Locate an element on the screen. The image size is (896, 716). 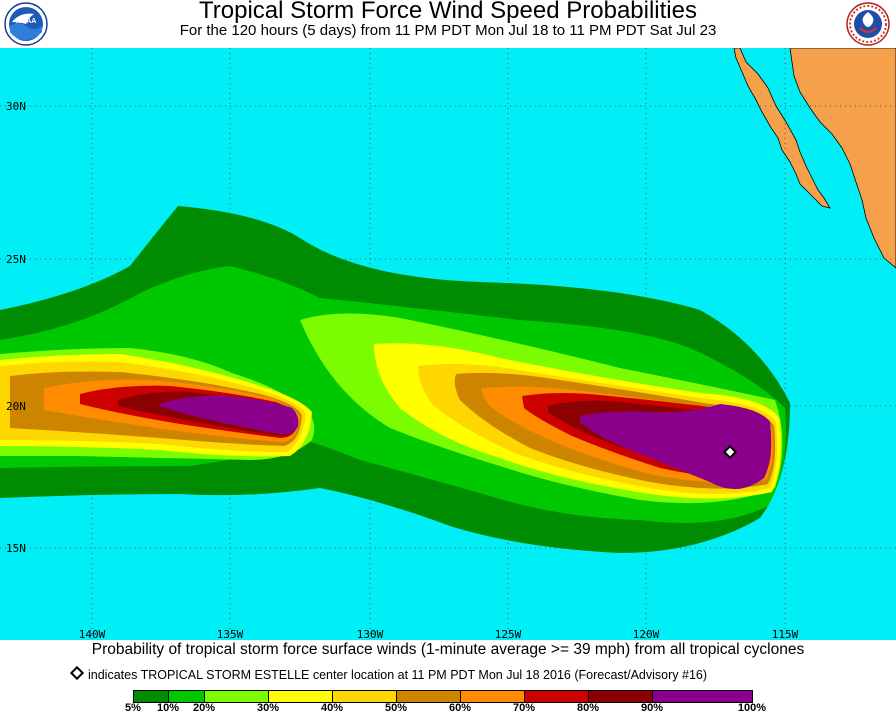
noaa-logo: NOAA is located at coordinates (26, 24).